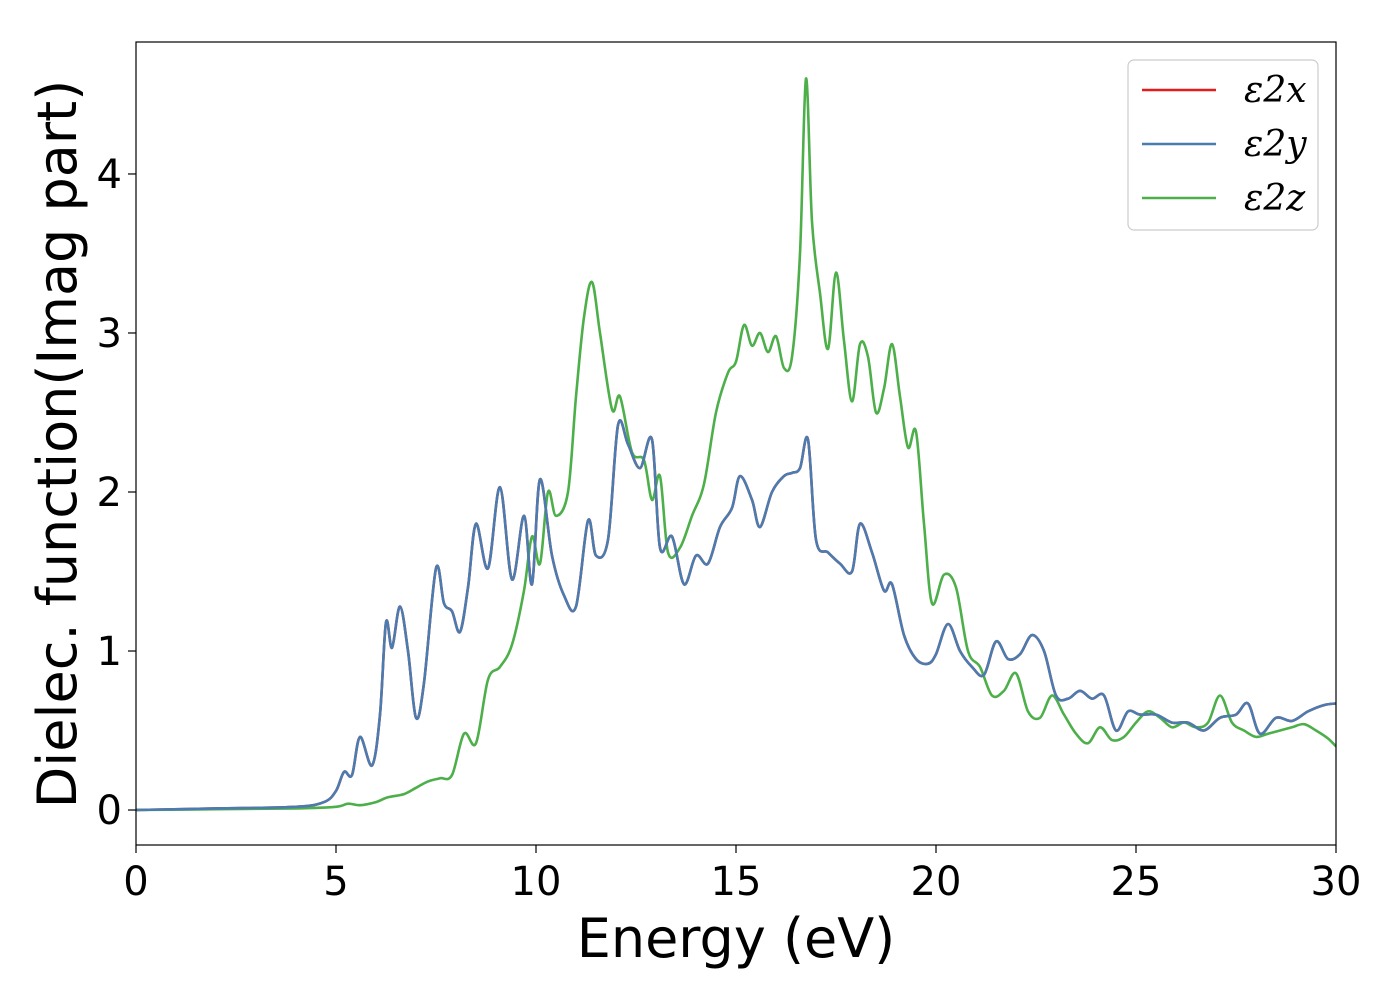 This screenshot has width=1400, height=1000. I want to click on x-tick-label: 30, so click(1336, 882).